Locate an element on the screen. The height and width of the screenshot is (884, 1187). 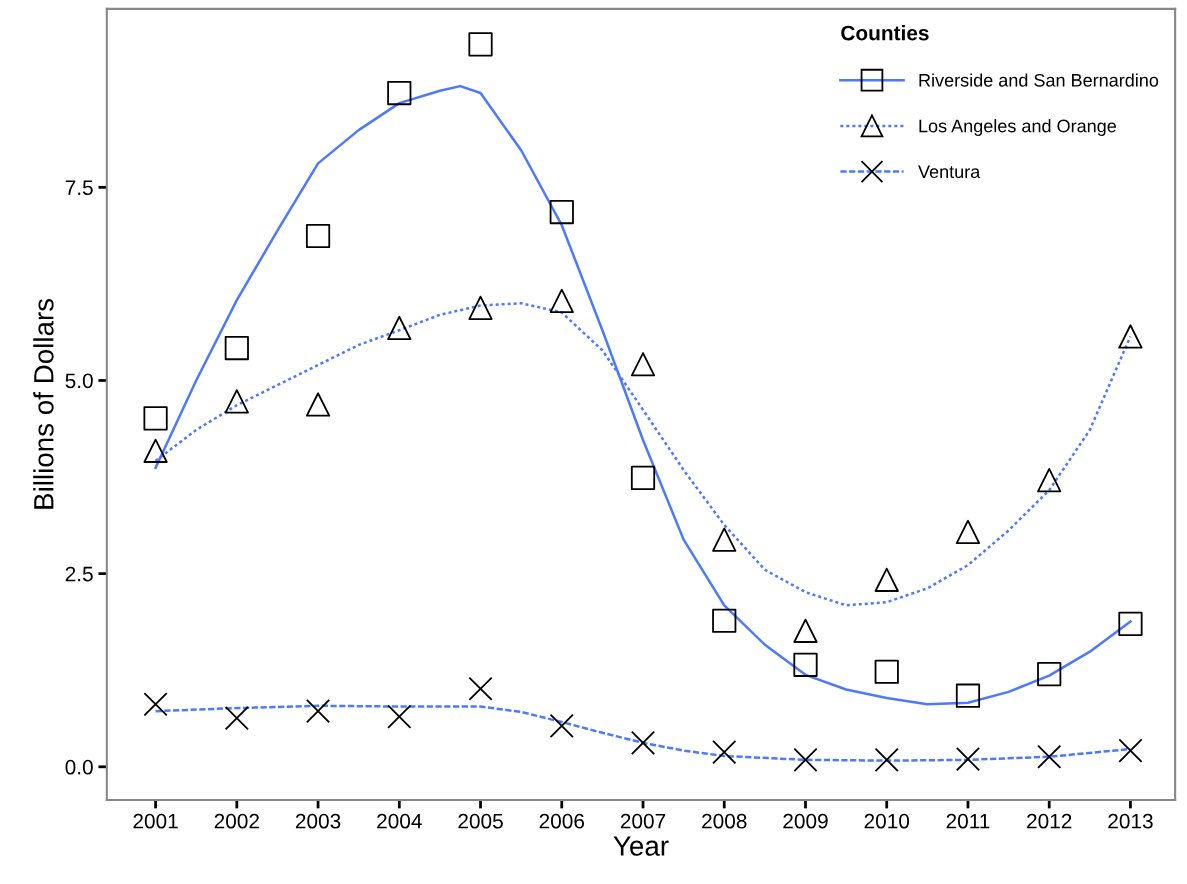
x-axis-title: Year is located at coordinates (641, 846).